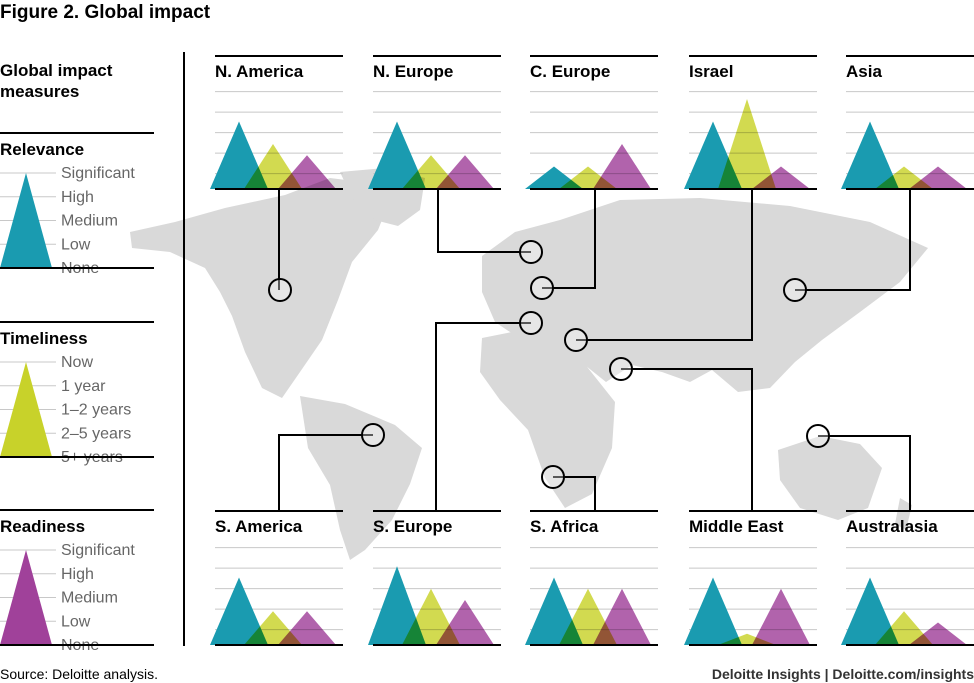 The height and width of the screenshot is (683, 974). Describe the element at coordinates (903, 514) in the screenshot. I see `map-new-zealand` at that location.